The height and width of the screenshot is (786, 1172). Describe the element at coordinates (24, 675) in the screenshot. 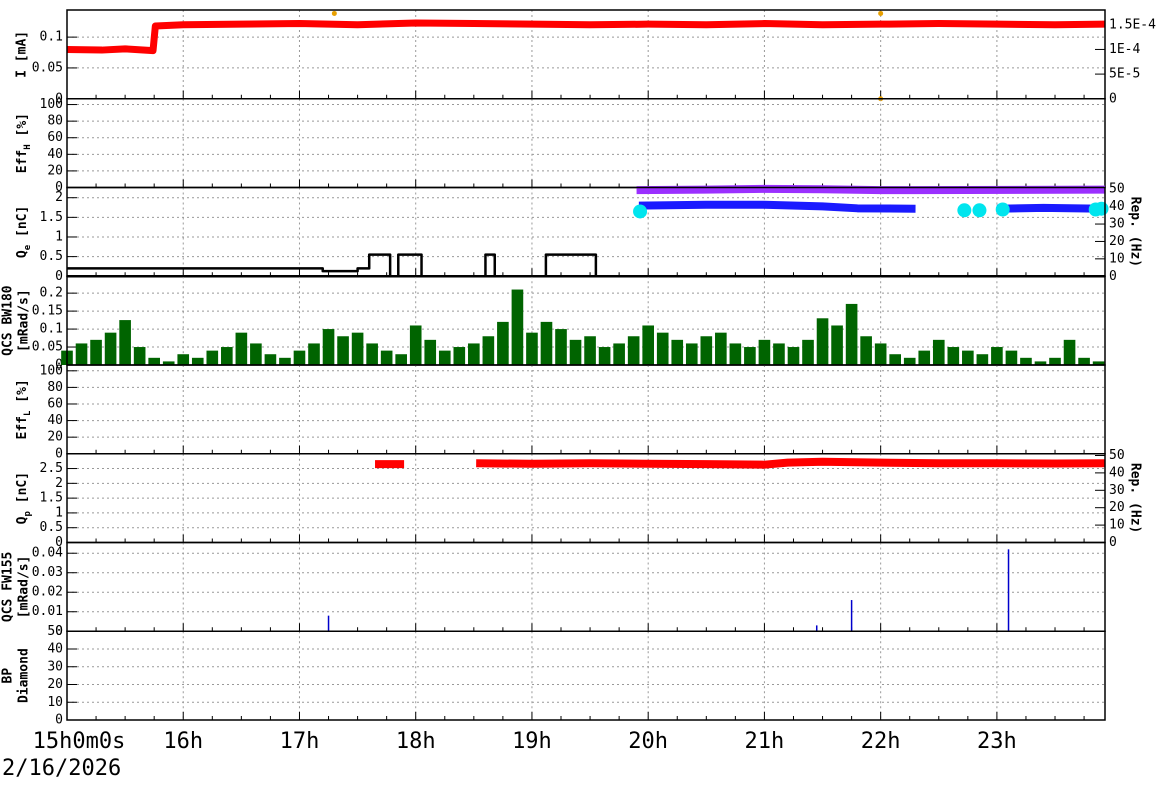

I see `y-axis-label: Diamond` at that location.